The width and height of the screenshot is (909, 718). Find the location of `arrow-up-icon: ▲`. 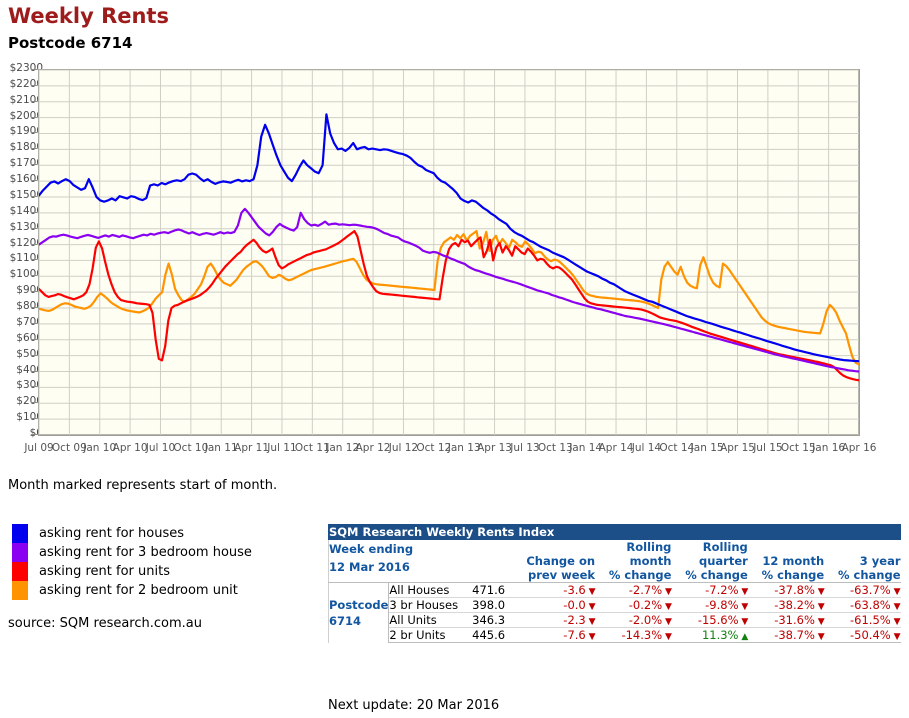

arrow-up-icon: ▲ is located at coordinates (743, 637).